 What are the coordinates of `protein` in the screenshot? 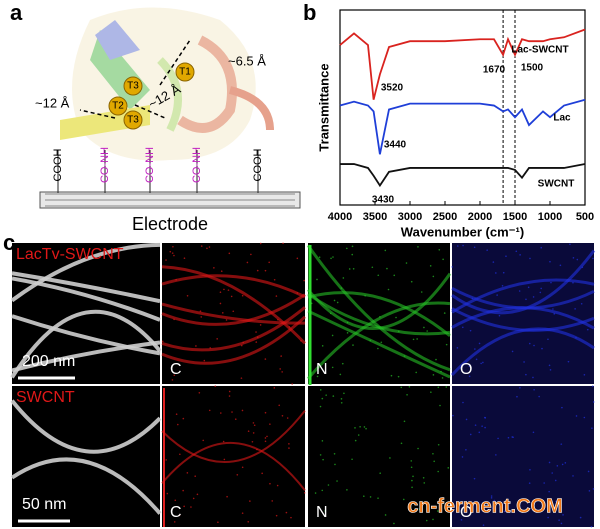 It's located at (167, 84).